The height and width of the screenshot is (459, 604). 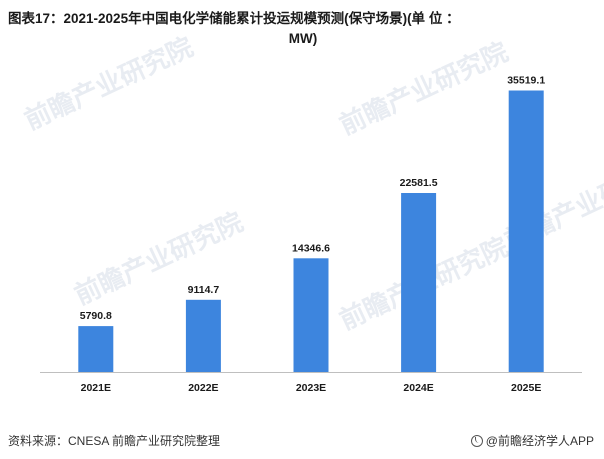 What do you see at coordinates (311, 248) in the screenshot?
I see `data-label-2023E: 14346.6` at bounding box center [311, 248].